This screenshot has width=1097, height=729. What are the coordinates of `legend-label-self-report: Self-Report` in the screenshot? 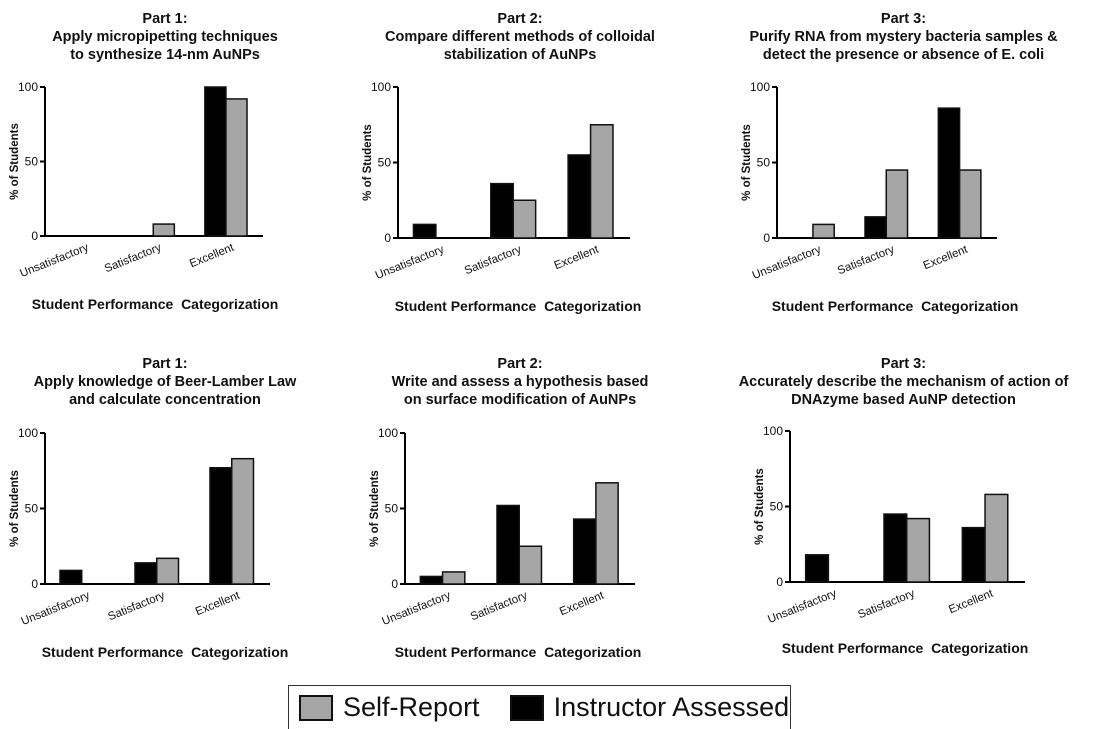 It's located at (411, 707).